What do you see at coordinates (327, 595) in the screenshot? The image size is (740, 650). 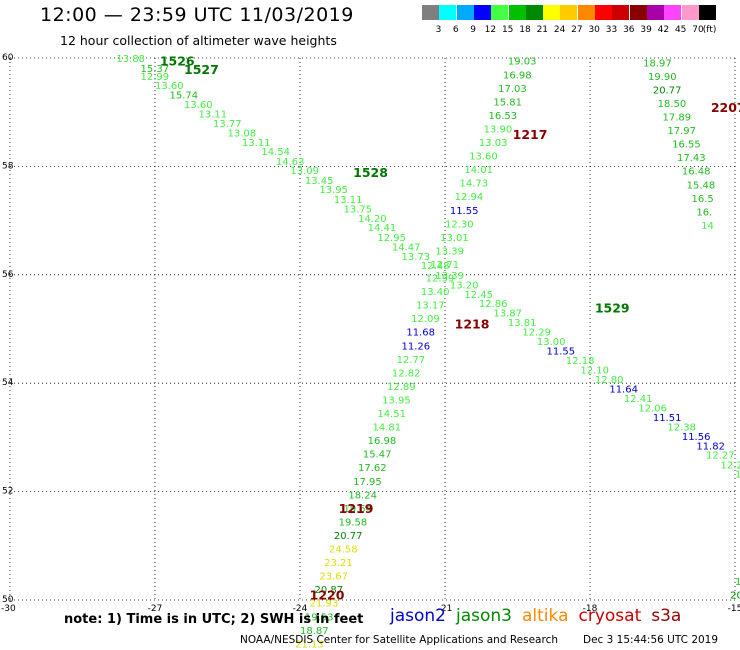 I see `pass-id-label: 1220` at bounding box center [327, 595].